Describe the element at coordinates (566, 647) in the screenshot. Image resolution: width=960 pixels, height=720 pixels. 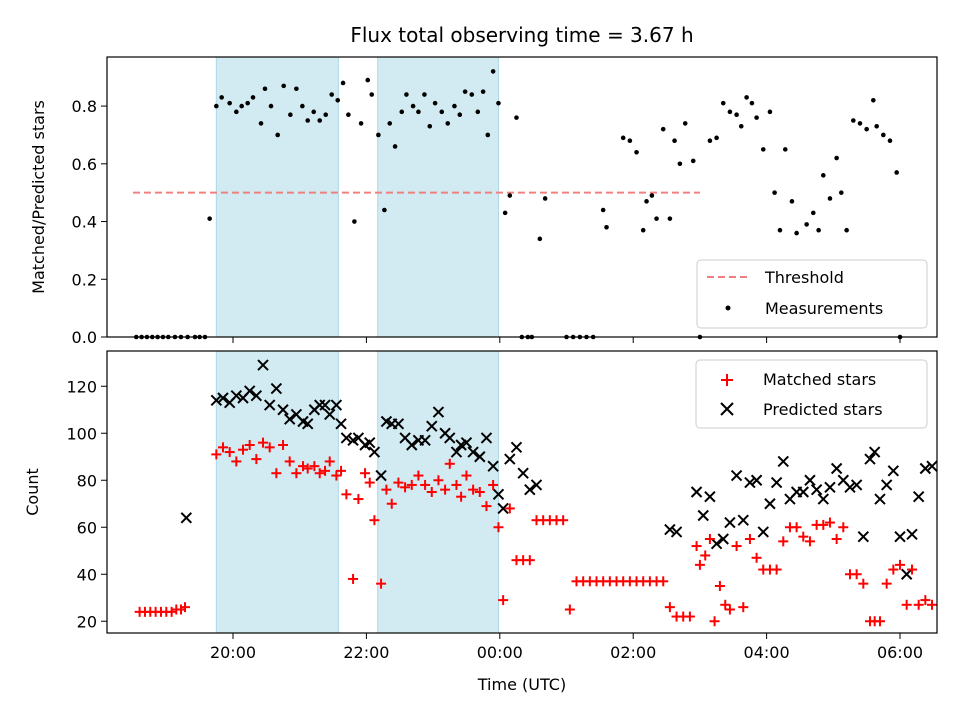
I see `bottom-x-ticks: 20:00 22:00 00:00 02:00 04:00 06:00` at that location.